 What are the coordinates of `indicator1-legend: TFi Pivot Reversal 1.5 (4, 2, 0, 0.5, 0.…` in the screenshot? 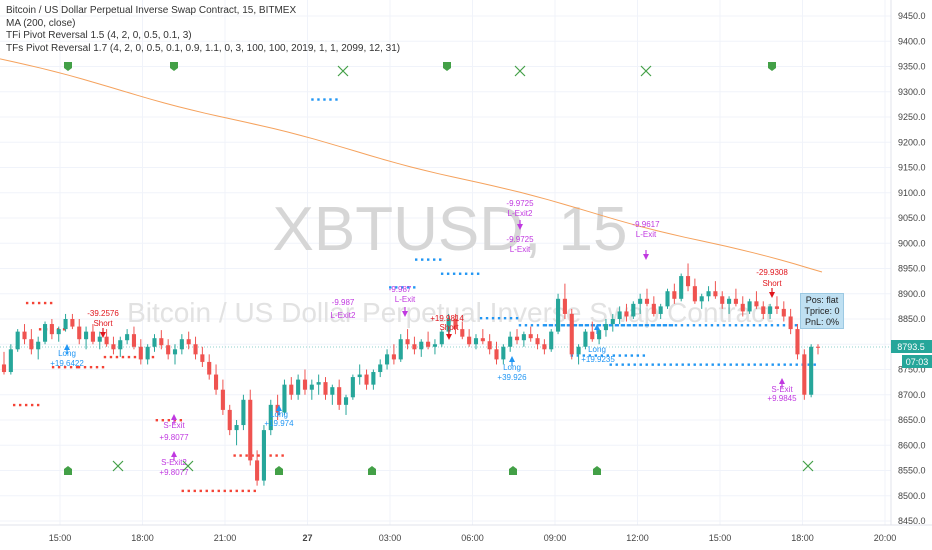 It's located at (99, 35).